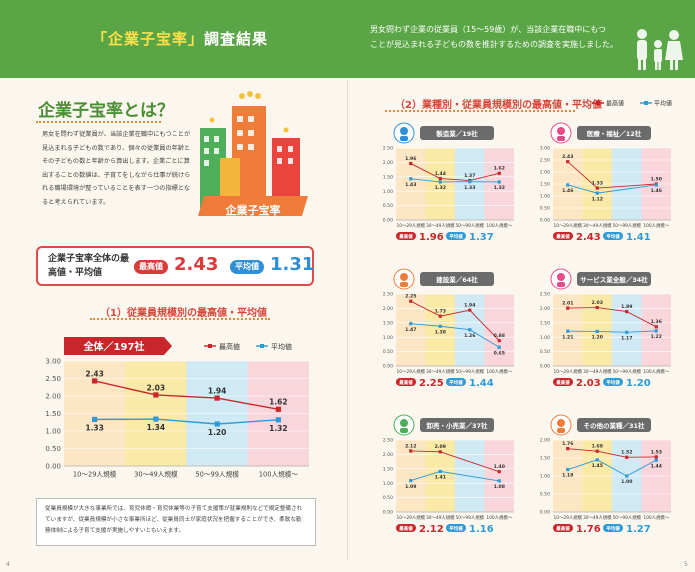  Describe the element at coordinates (597, 447) in the screenshot. I see `data-label: 1.69` at that location.